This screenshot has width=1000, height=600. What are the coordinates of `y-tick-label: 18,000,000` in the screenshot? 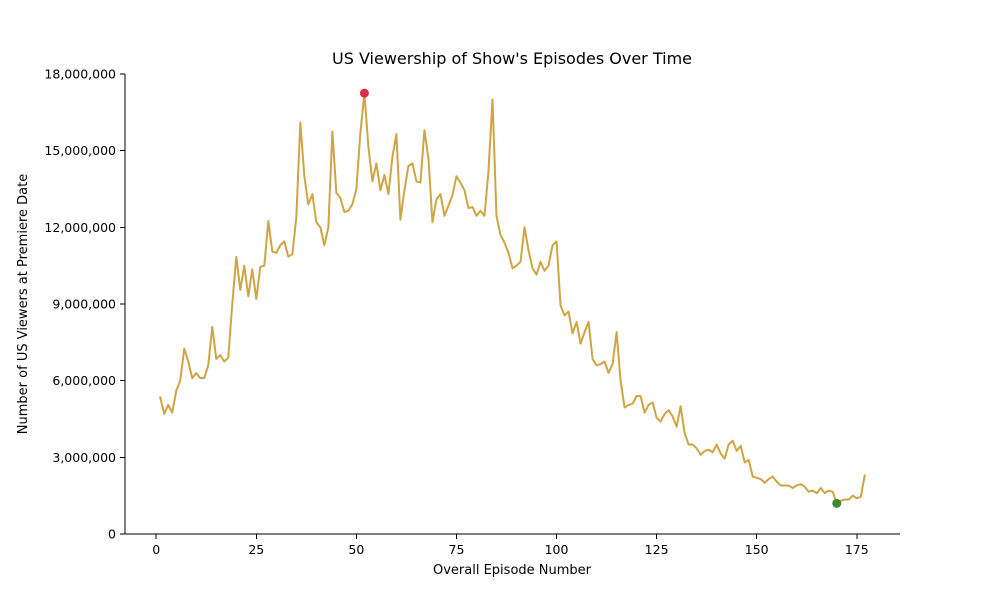 It's located at (80, 74).